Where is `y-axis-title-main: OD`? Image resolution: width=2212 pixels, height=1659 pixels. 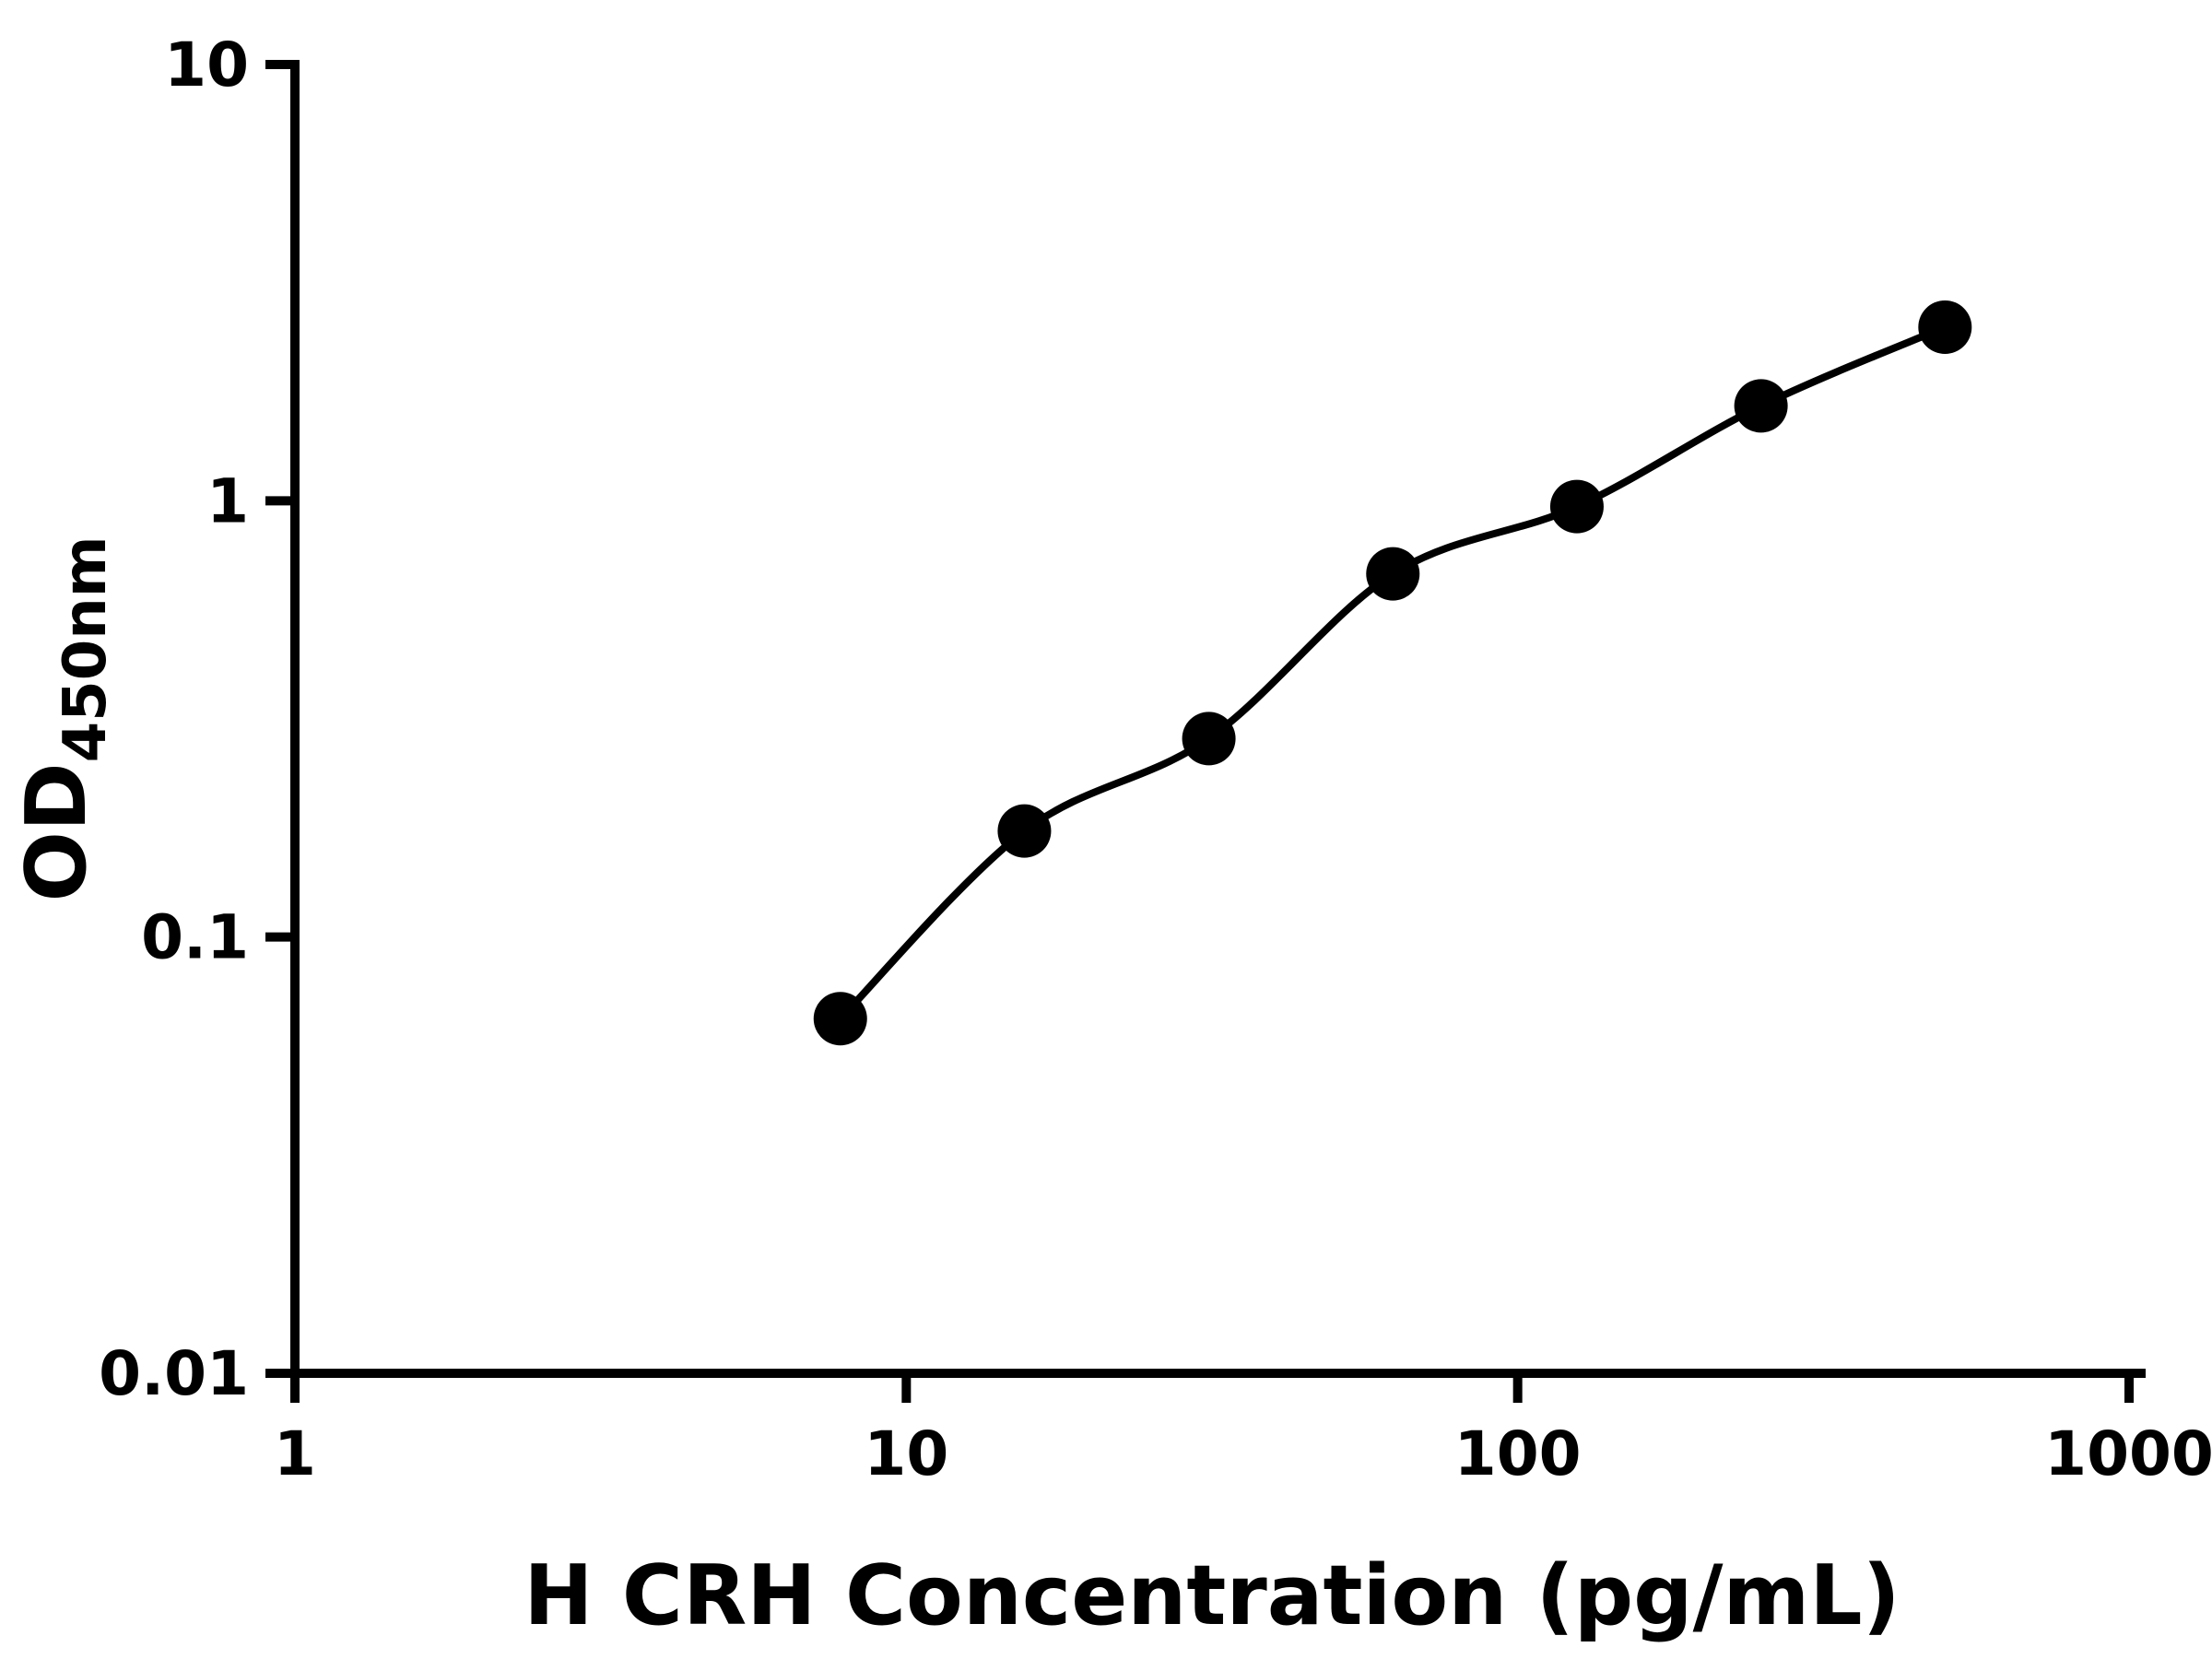
y-axis-title-main: OD is located at coordinates (56, 831).